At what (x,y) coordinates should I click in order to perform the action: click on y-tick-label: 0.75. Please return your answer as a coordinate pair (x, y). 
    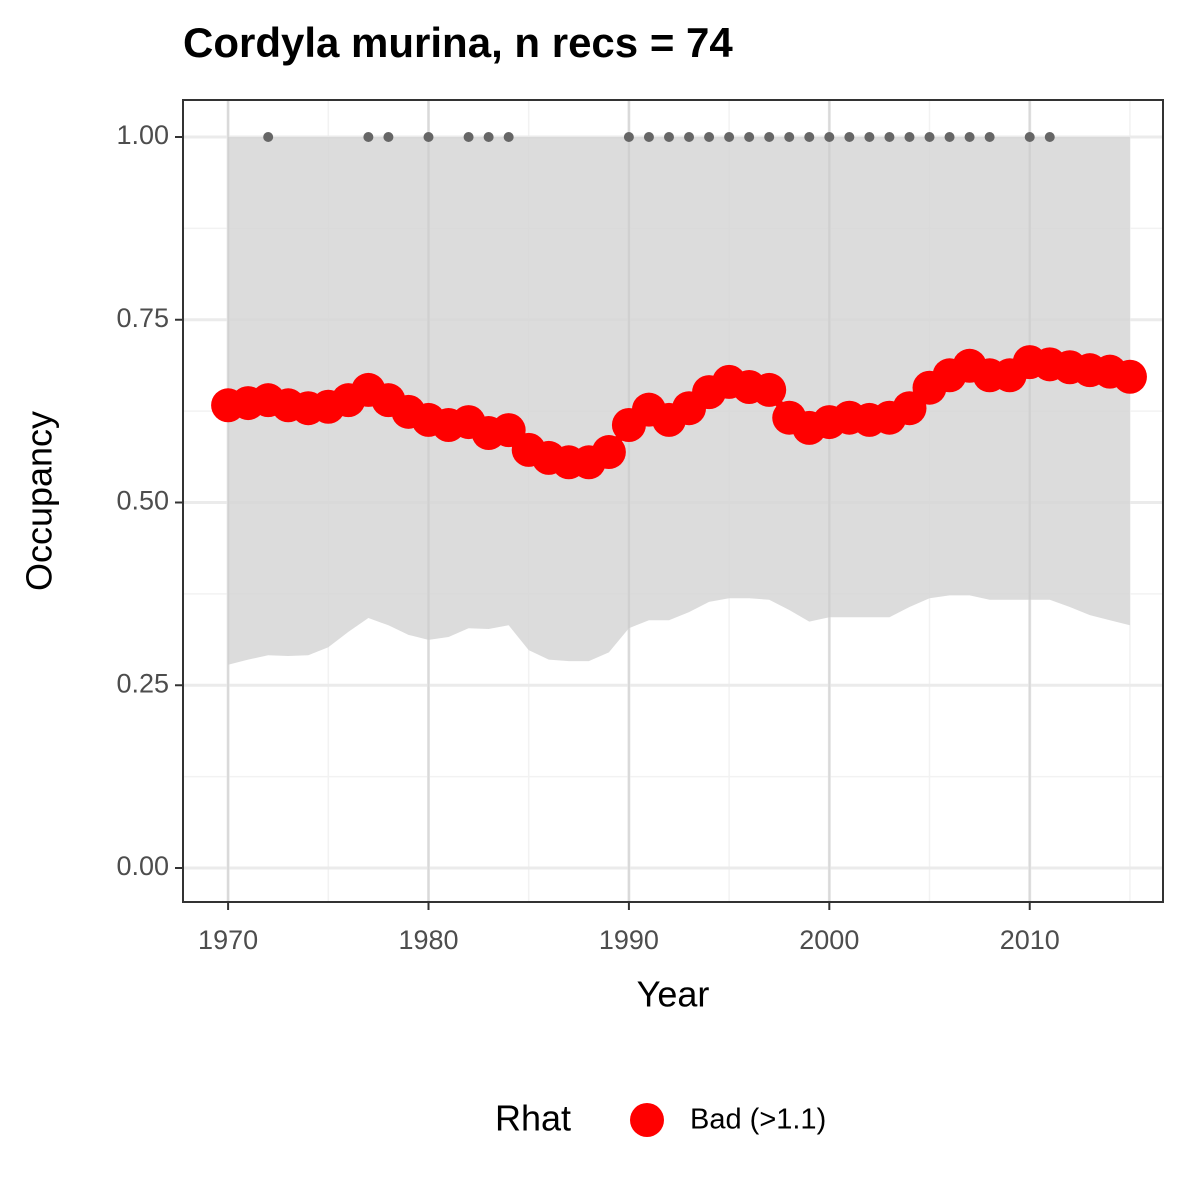
    Looking at the image, I should click on (142, 318).